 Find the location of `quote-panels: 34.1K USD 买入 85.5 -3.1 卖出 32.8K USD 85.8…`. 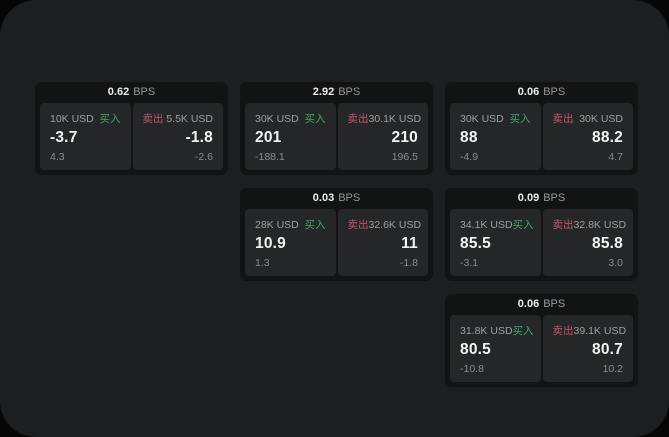

quote-panels: 34.1K USD 买入 85.5 -3.1 卖出 32.8K USD 85.8… is located at coordinates (541, 245).